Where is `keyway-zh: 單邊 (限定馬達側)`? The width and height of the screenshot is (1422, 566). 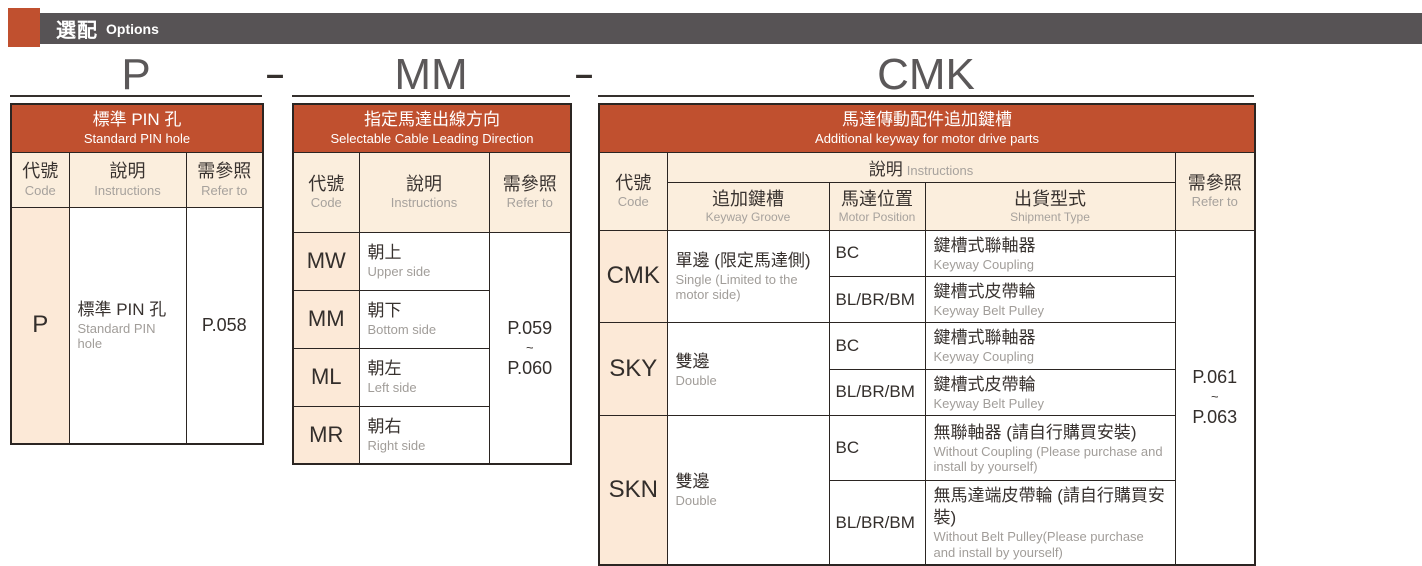 keyway-zh: 單邊 (限定馬達側) is located at coordinates (743, 261).